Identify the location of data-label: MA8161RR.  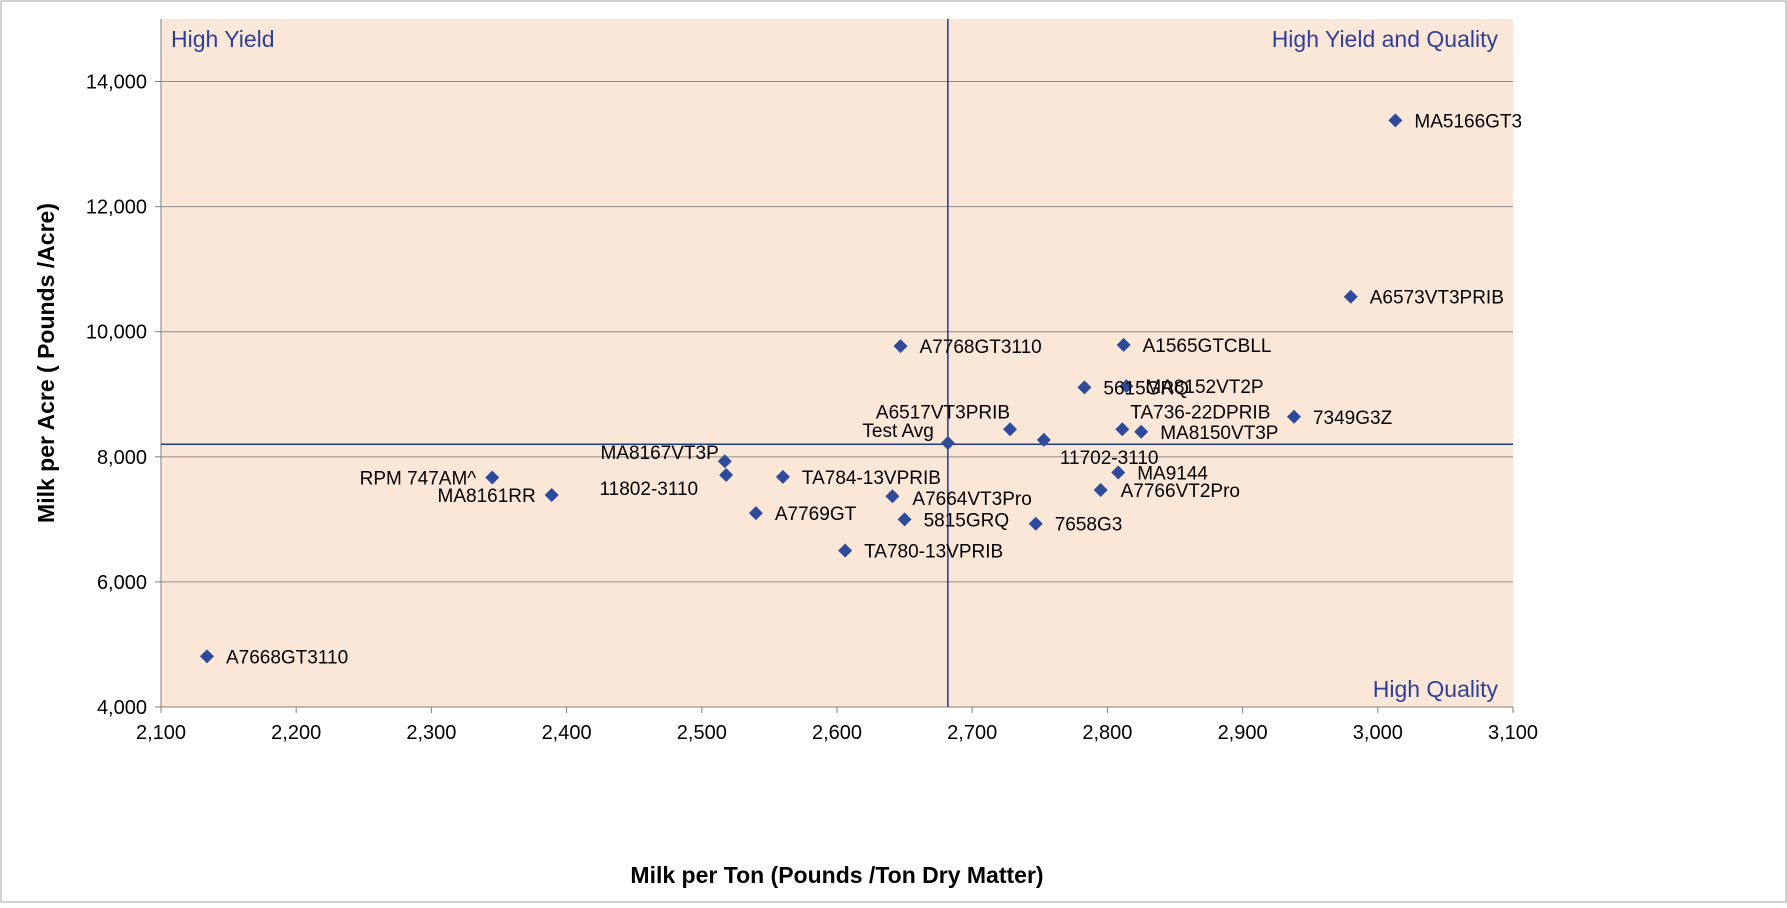
(487, 496).